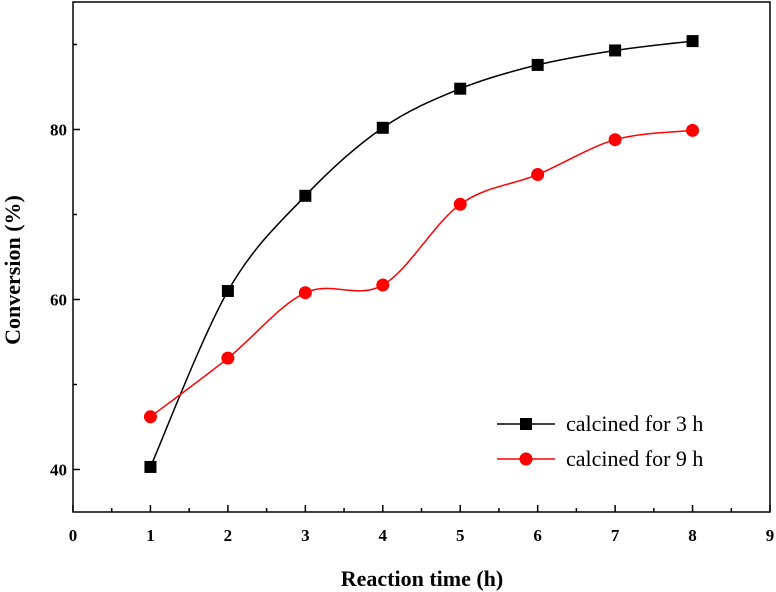  I want to click on x-axis-title: Reaction time (h), so click(422, 578).